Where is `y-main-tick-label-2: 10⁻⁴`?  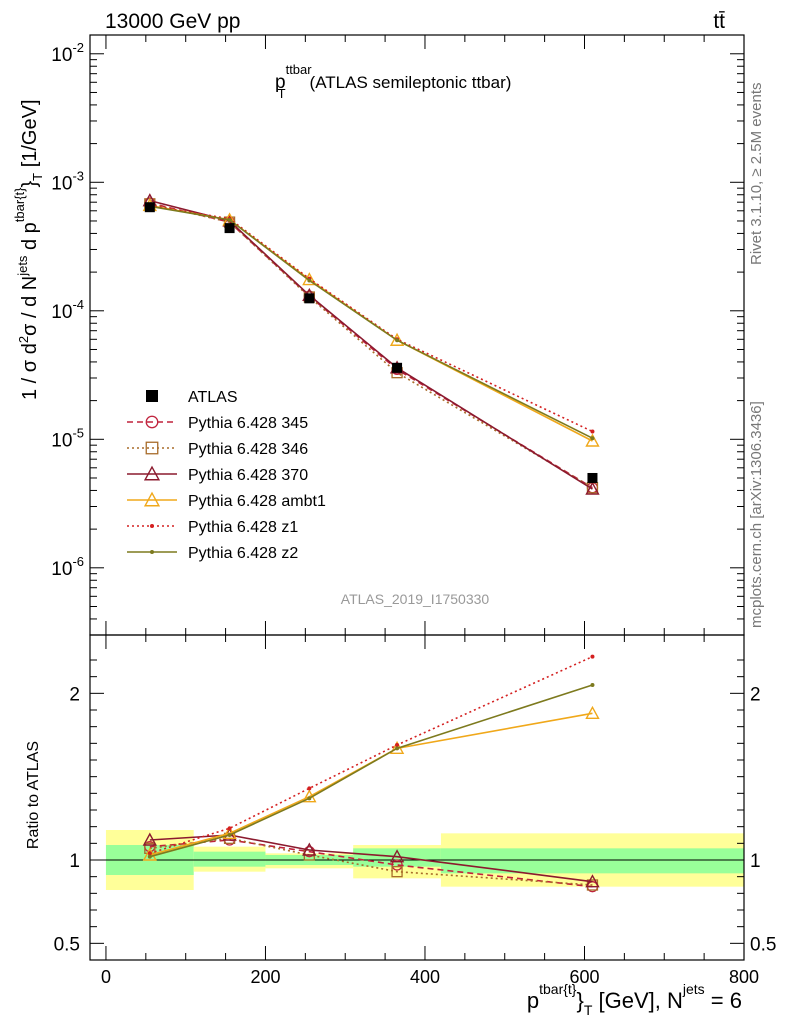
y-main-tick-label-2: 10⁻⁴ is located at coordinates (67, 310).